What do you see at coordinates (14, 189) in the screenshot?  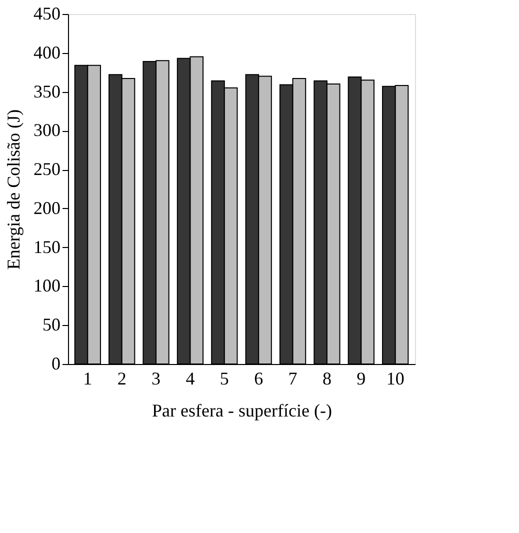 I see `y-axis-title: Energia de Colisão (J)` at bounding box center [14, 189].